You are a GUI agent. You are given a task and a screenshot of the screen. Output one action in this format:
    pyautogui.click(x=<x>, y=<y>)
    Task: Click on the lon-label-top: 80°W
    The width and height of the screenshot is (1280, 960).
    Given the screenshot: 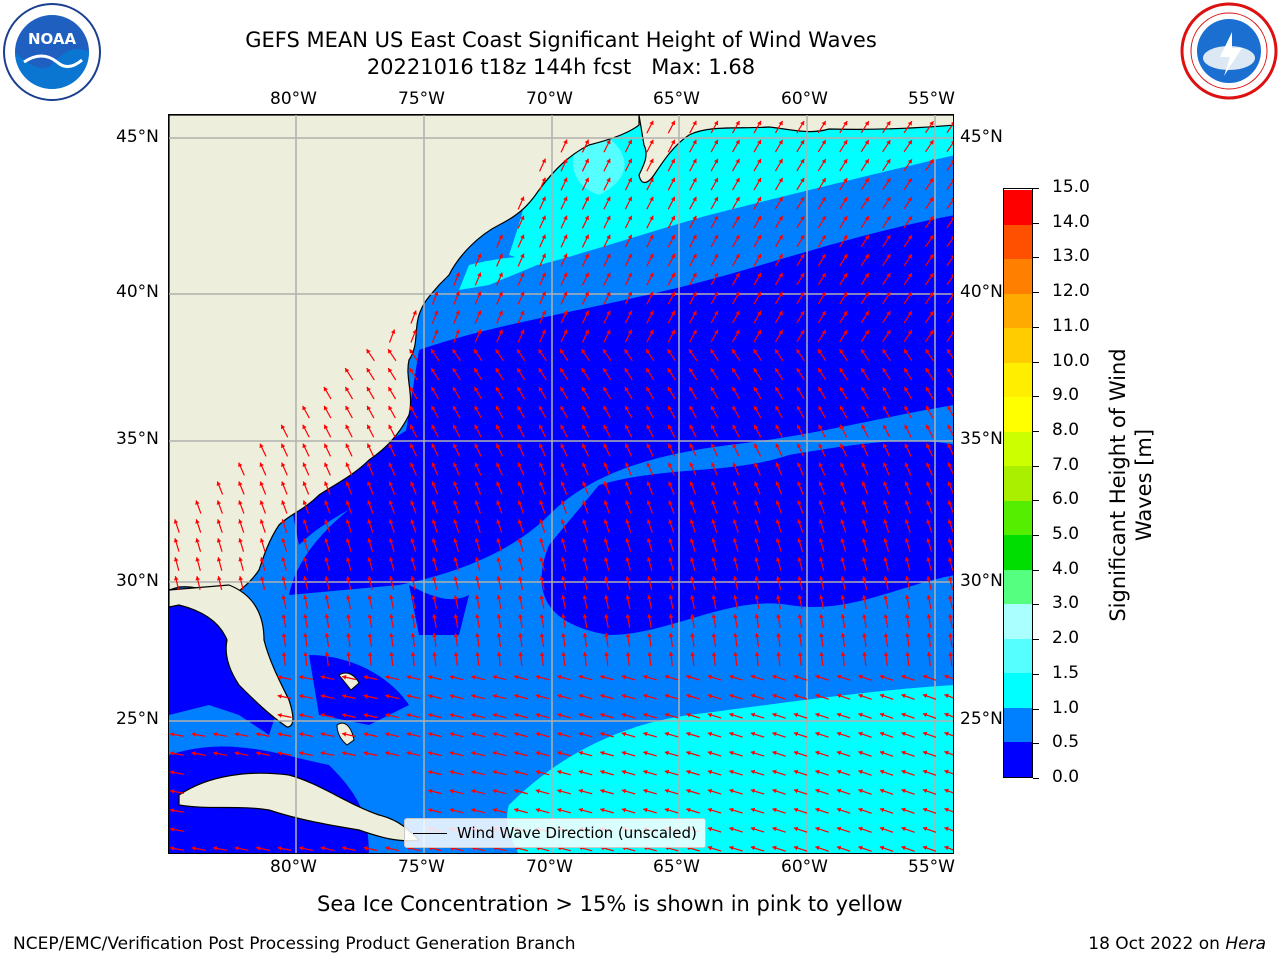 What is the action you would take?
    pyautogui.click(x=293, y=99)
    